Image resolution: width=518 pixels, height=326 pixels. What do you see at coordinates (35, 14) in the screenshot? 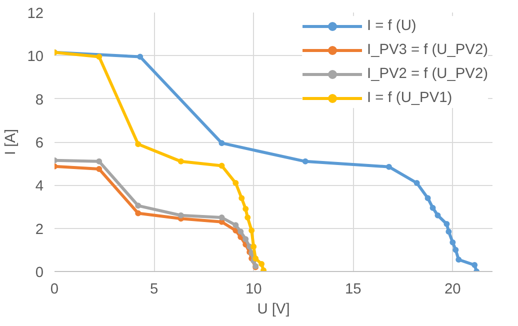
I see `y-tick-label: 12` at bounding box center [35, 14].